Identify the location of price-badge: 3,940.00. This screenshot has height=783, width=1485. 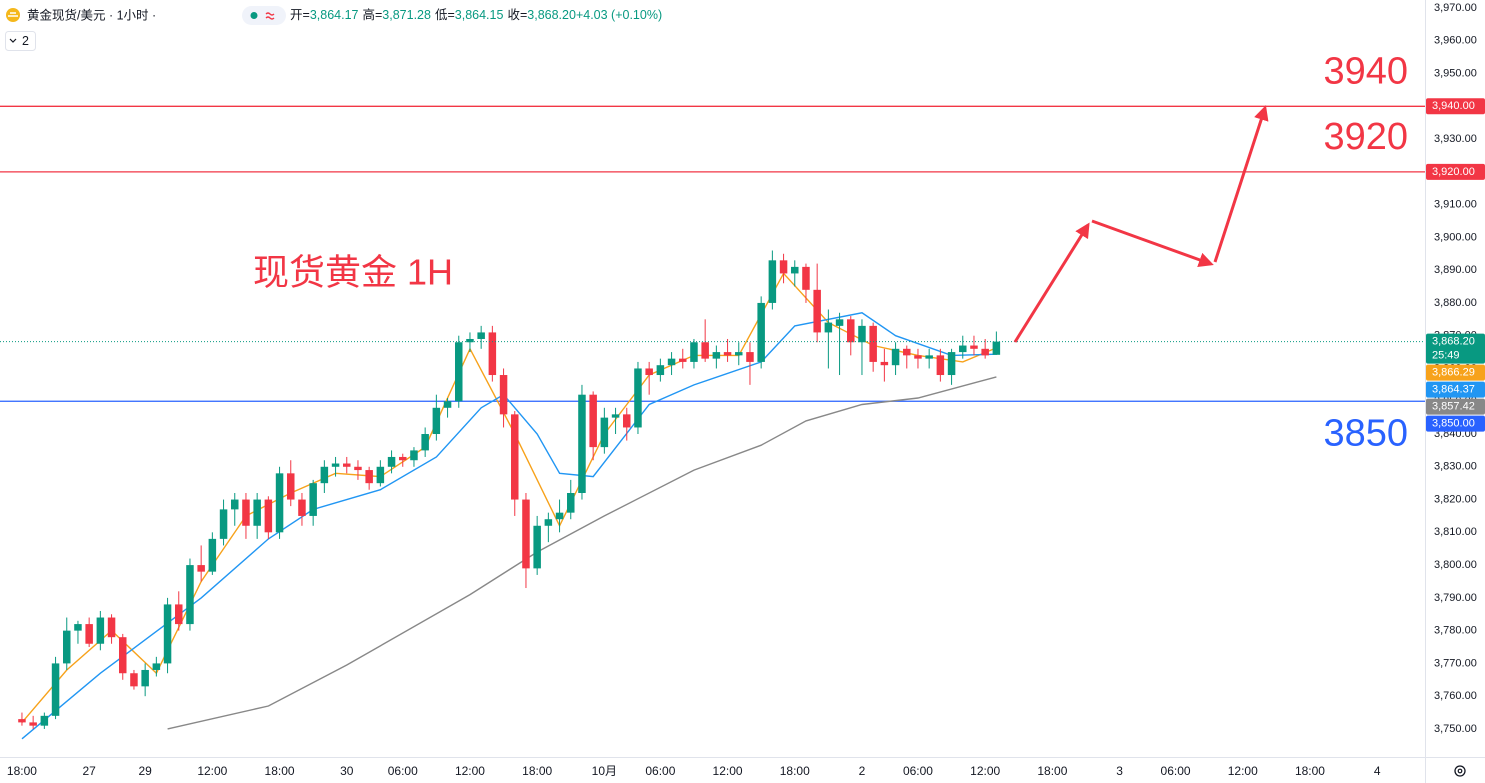
(1455, 106).